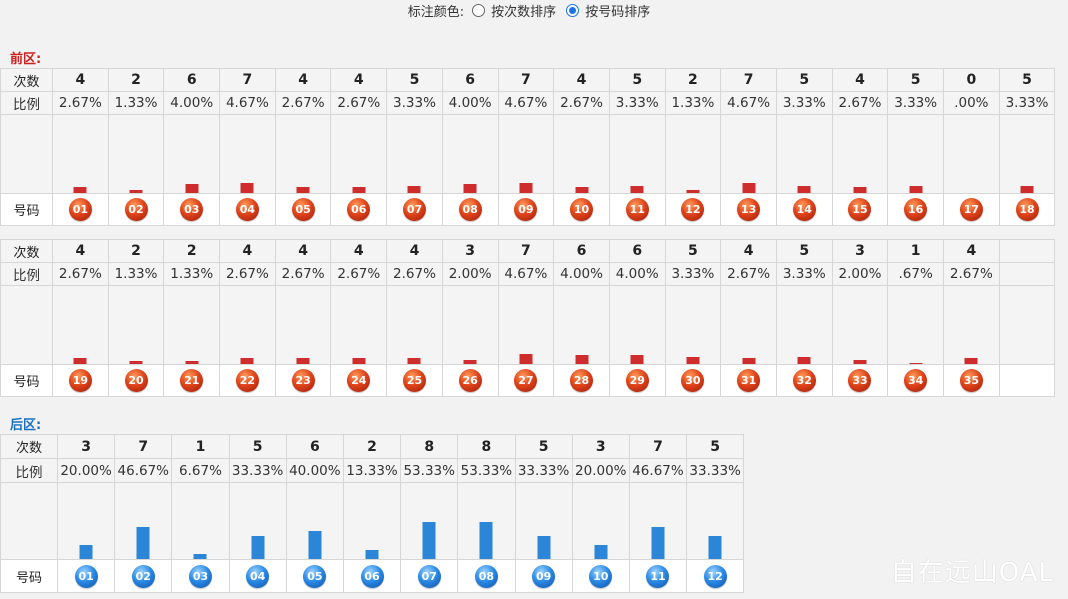 This screenshot has width=1068, height=599. Describe the element at coordinates (749, 209) in the screenshot. I see `number-ball: 13` at that location.